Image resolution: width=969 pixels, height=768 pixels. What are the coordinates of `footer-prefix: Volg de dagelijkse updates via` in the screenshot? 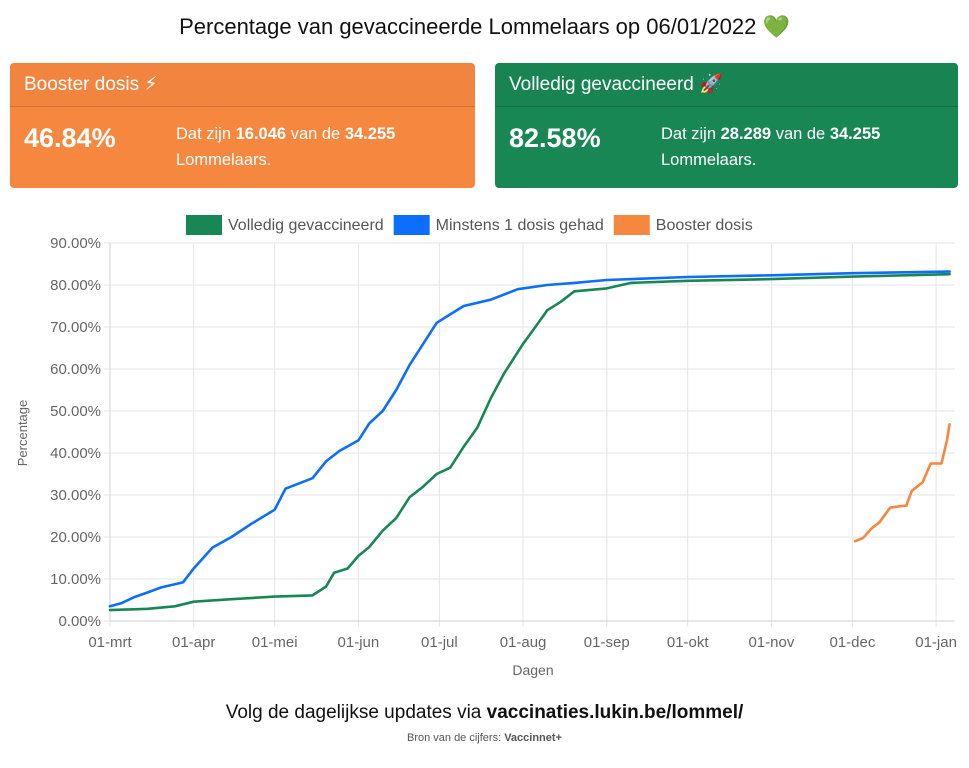 It's located at (353, 712).